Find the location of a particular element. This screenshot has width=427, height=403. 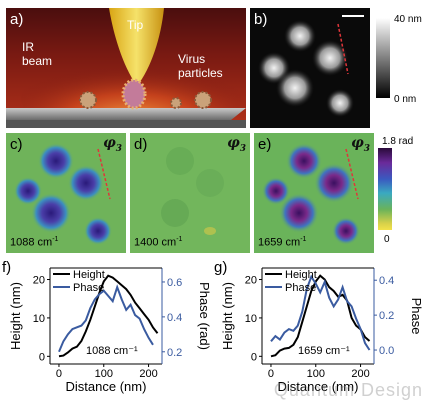

chart-g-legend-label-phase: Phase is located at coordinates (300, 288).